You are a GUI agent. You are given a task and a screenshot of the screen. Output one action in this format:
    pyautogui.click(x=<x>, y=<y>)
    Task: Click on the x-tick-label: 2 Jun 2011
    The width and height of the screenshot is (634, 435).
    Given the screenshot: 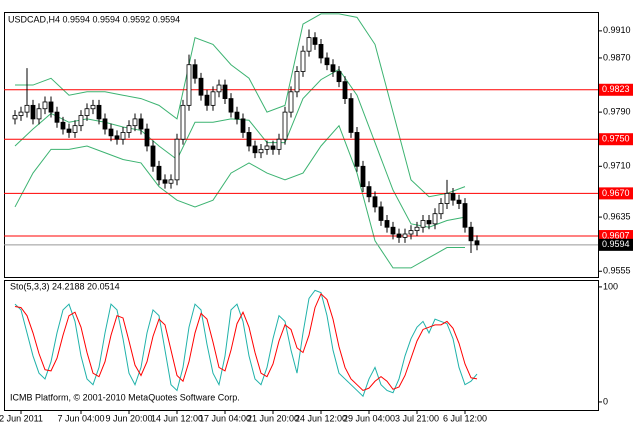 What is the action you would take?
    pyautogui.click(x=21, y=418)
    